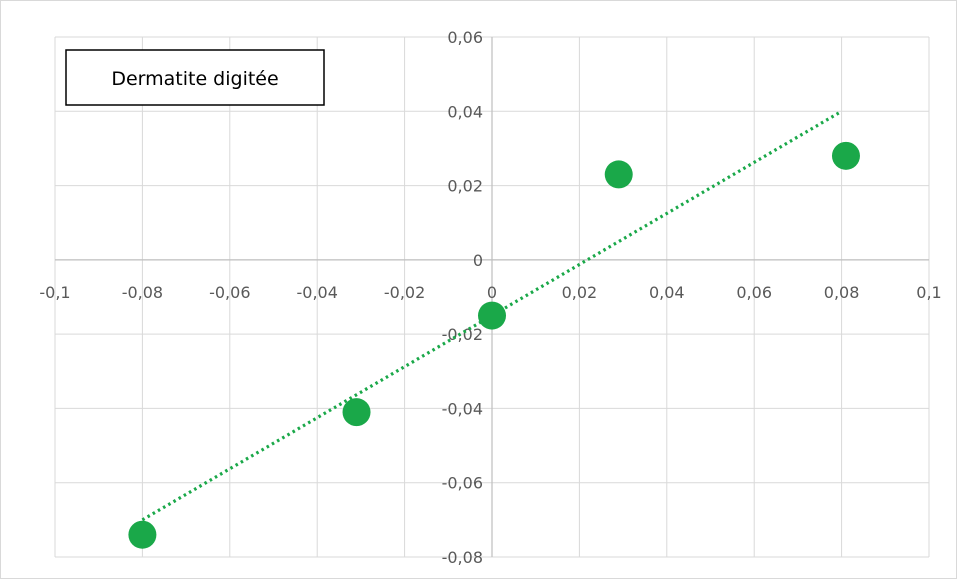 This screenshot has width=957, height=584. I want to click on x-tick-label: 0,08, so click(842, 292).